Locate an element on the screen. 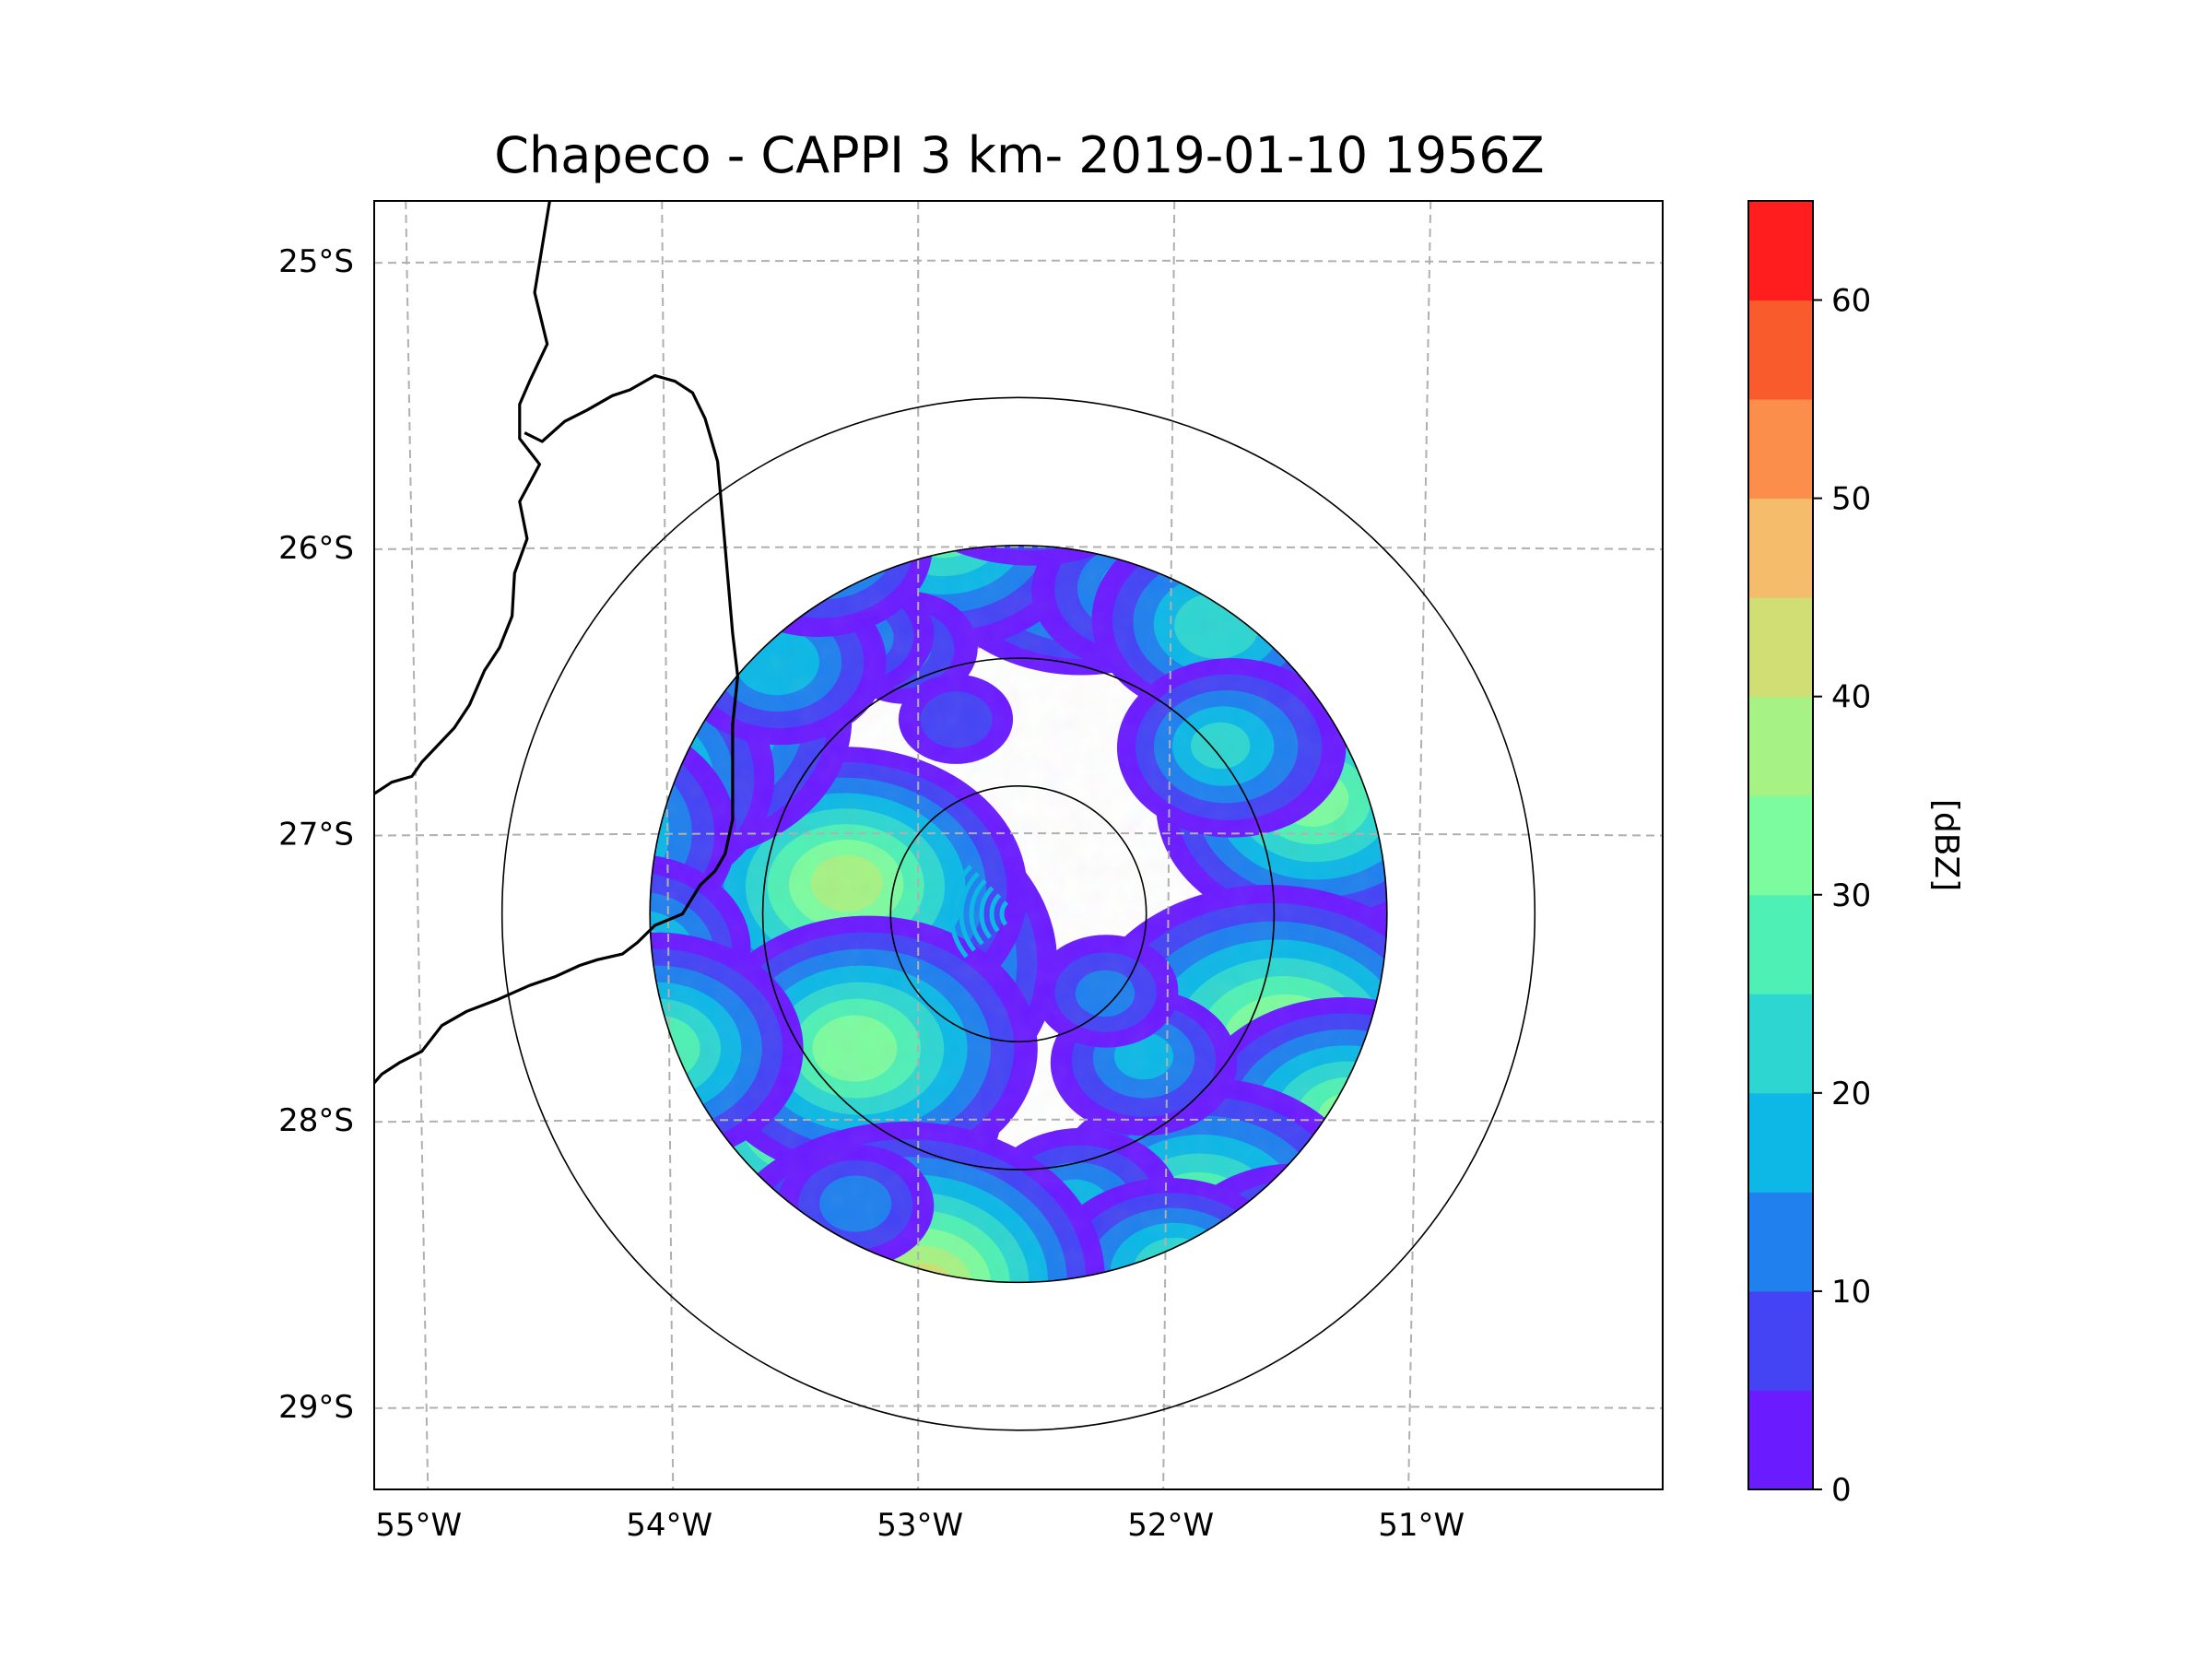 Image resolution: width=2212 pixels, height=1659 pixels. echo-texture is located at coordinates (1018, 914).